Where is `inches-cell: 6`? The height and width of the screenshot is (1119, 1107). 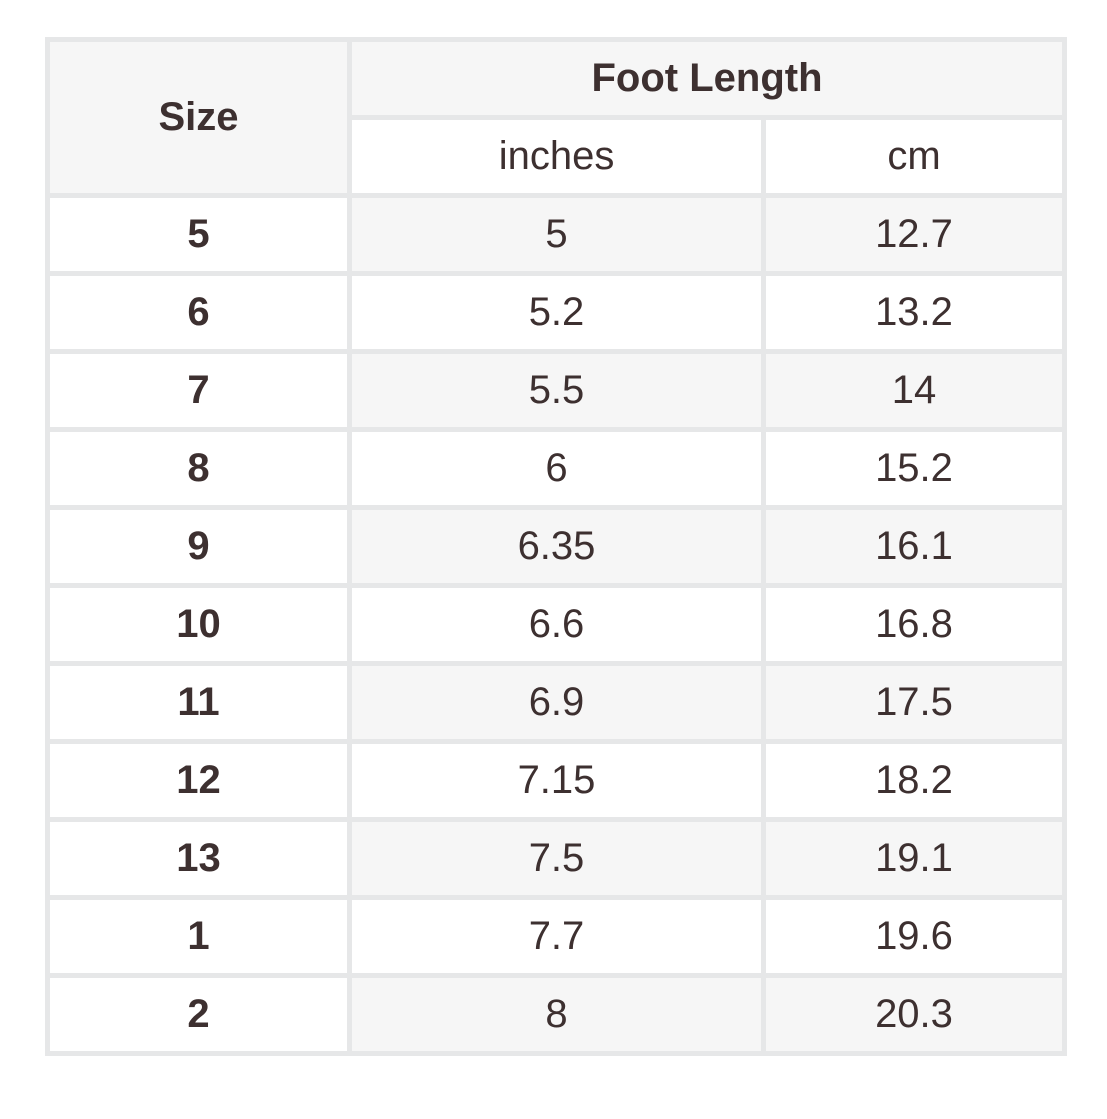
inches-cell: 6 is located at coordinates (556, 468).